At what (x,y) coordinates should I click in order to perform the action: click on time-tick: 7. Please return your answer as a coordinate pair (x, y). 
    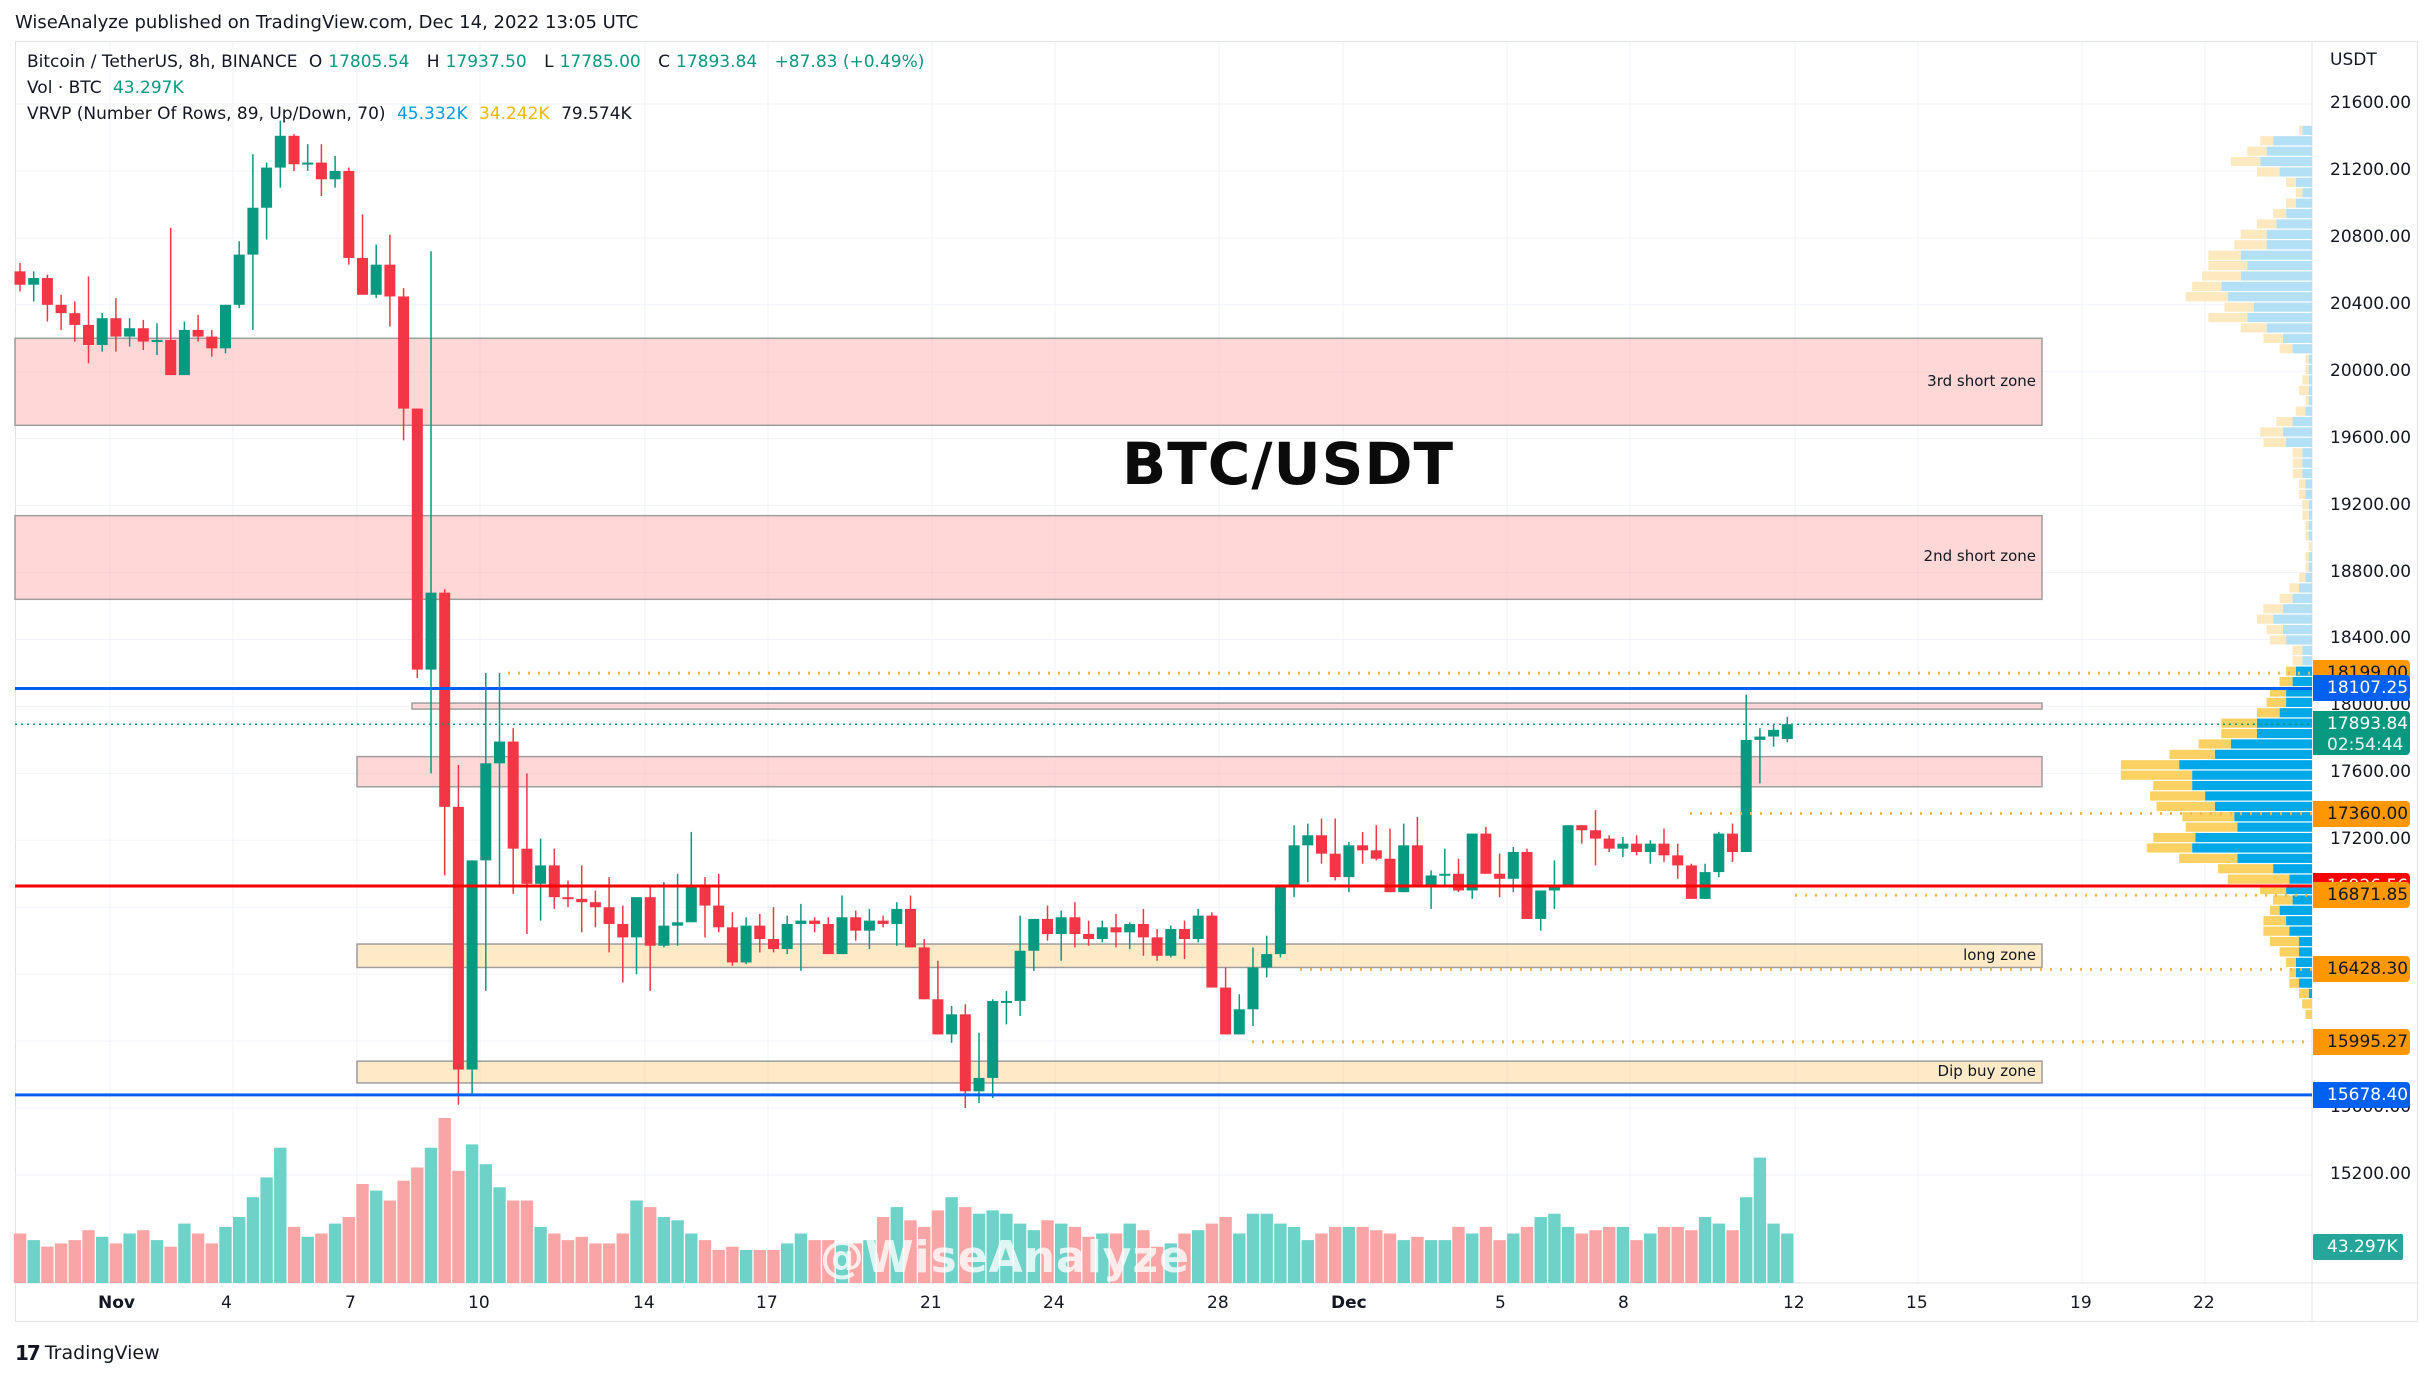
    Looking at the image, I should click on (350, 1303).